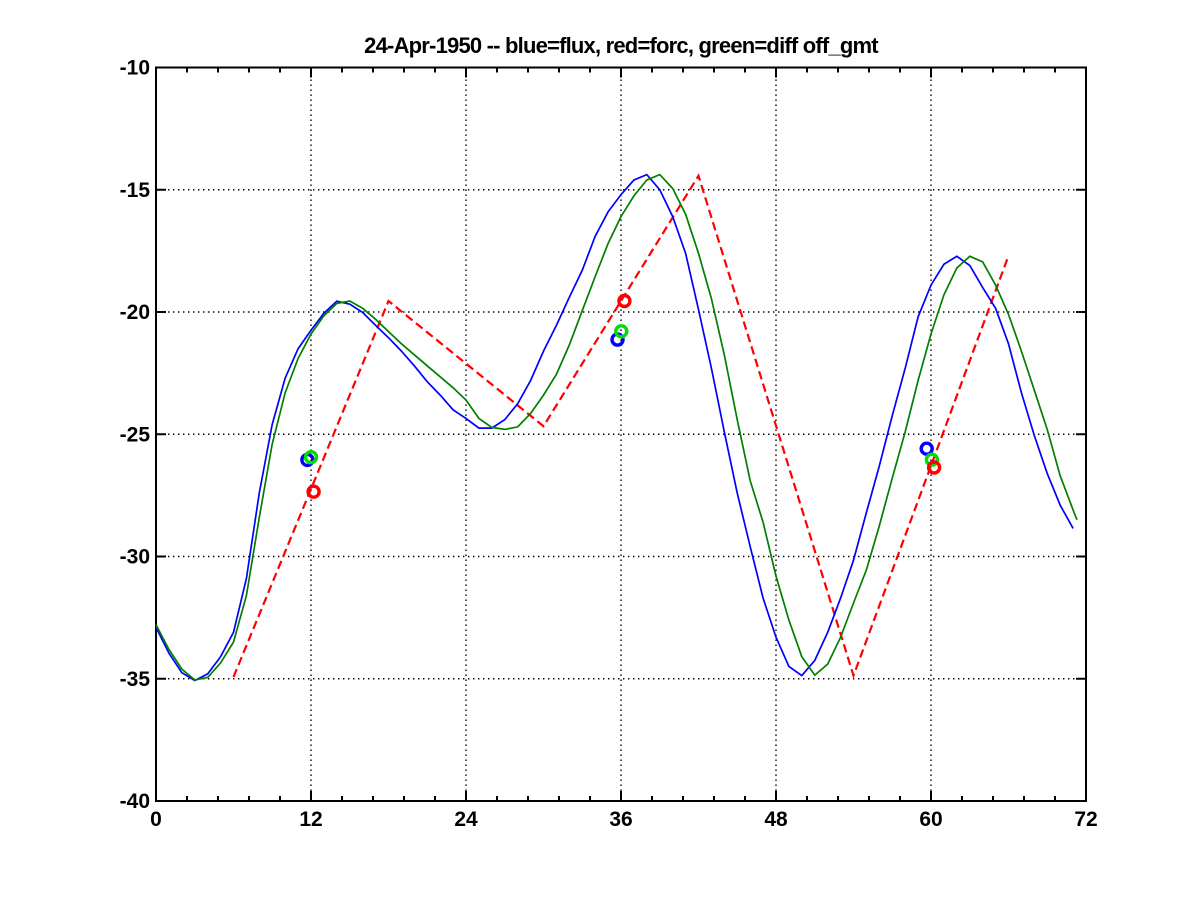 This screenshot has height=900, width=1200. I want to click on svg-text: 0, so click(156, 819).